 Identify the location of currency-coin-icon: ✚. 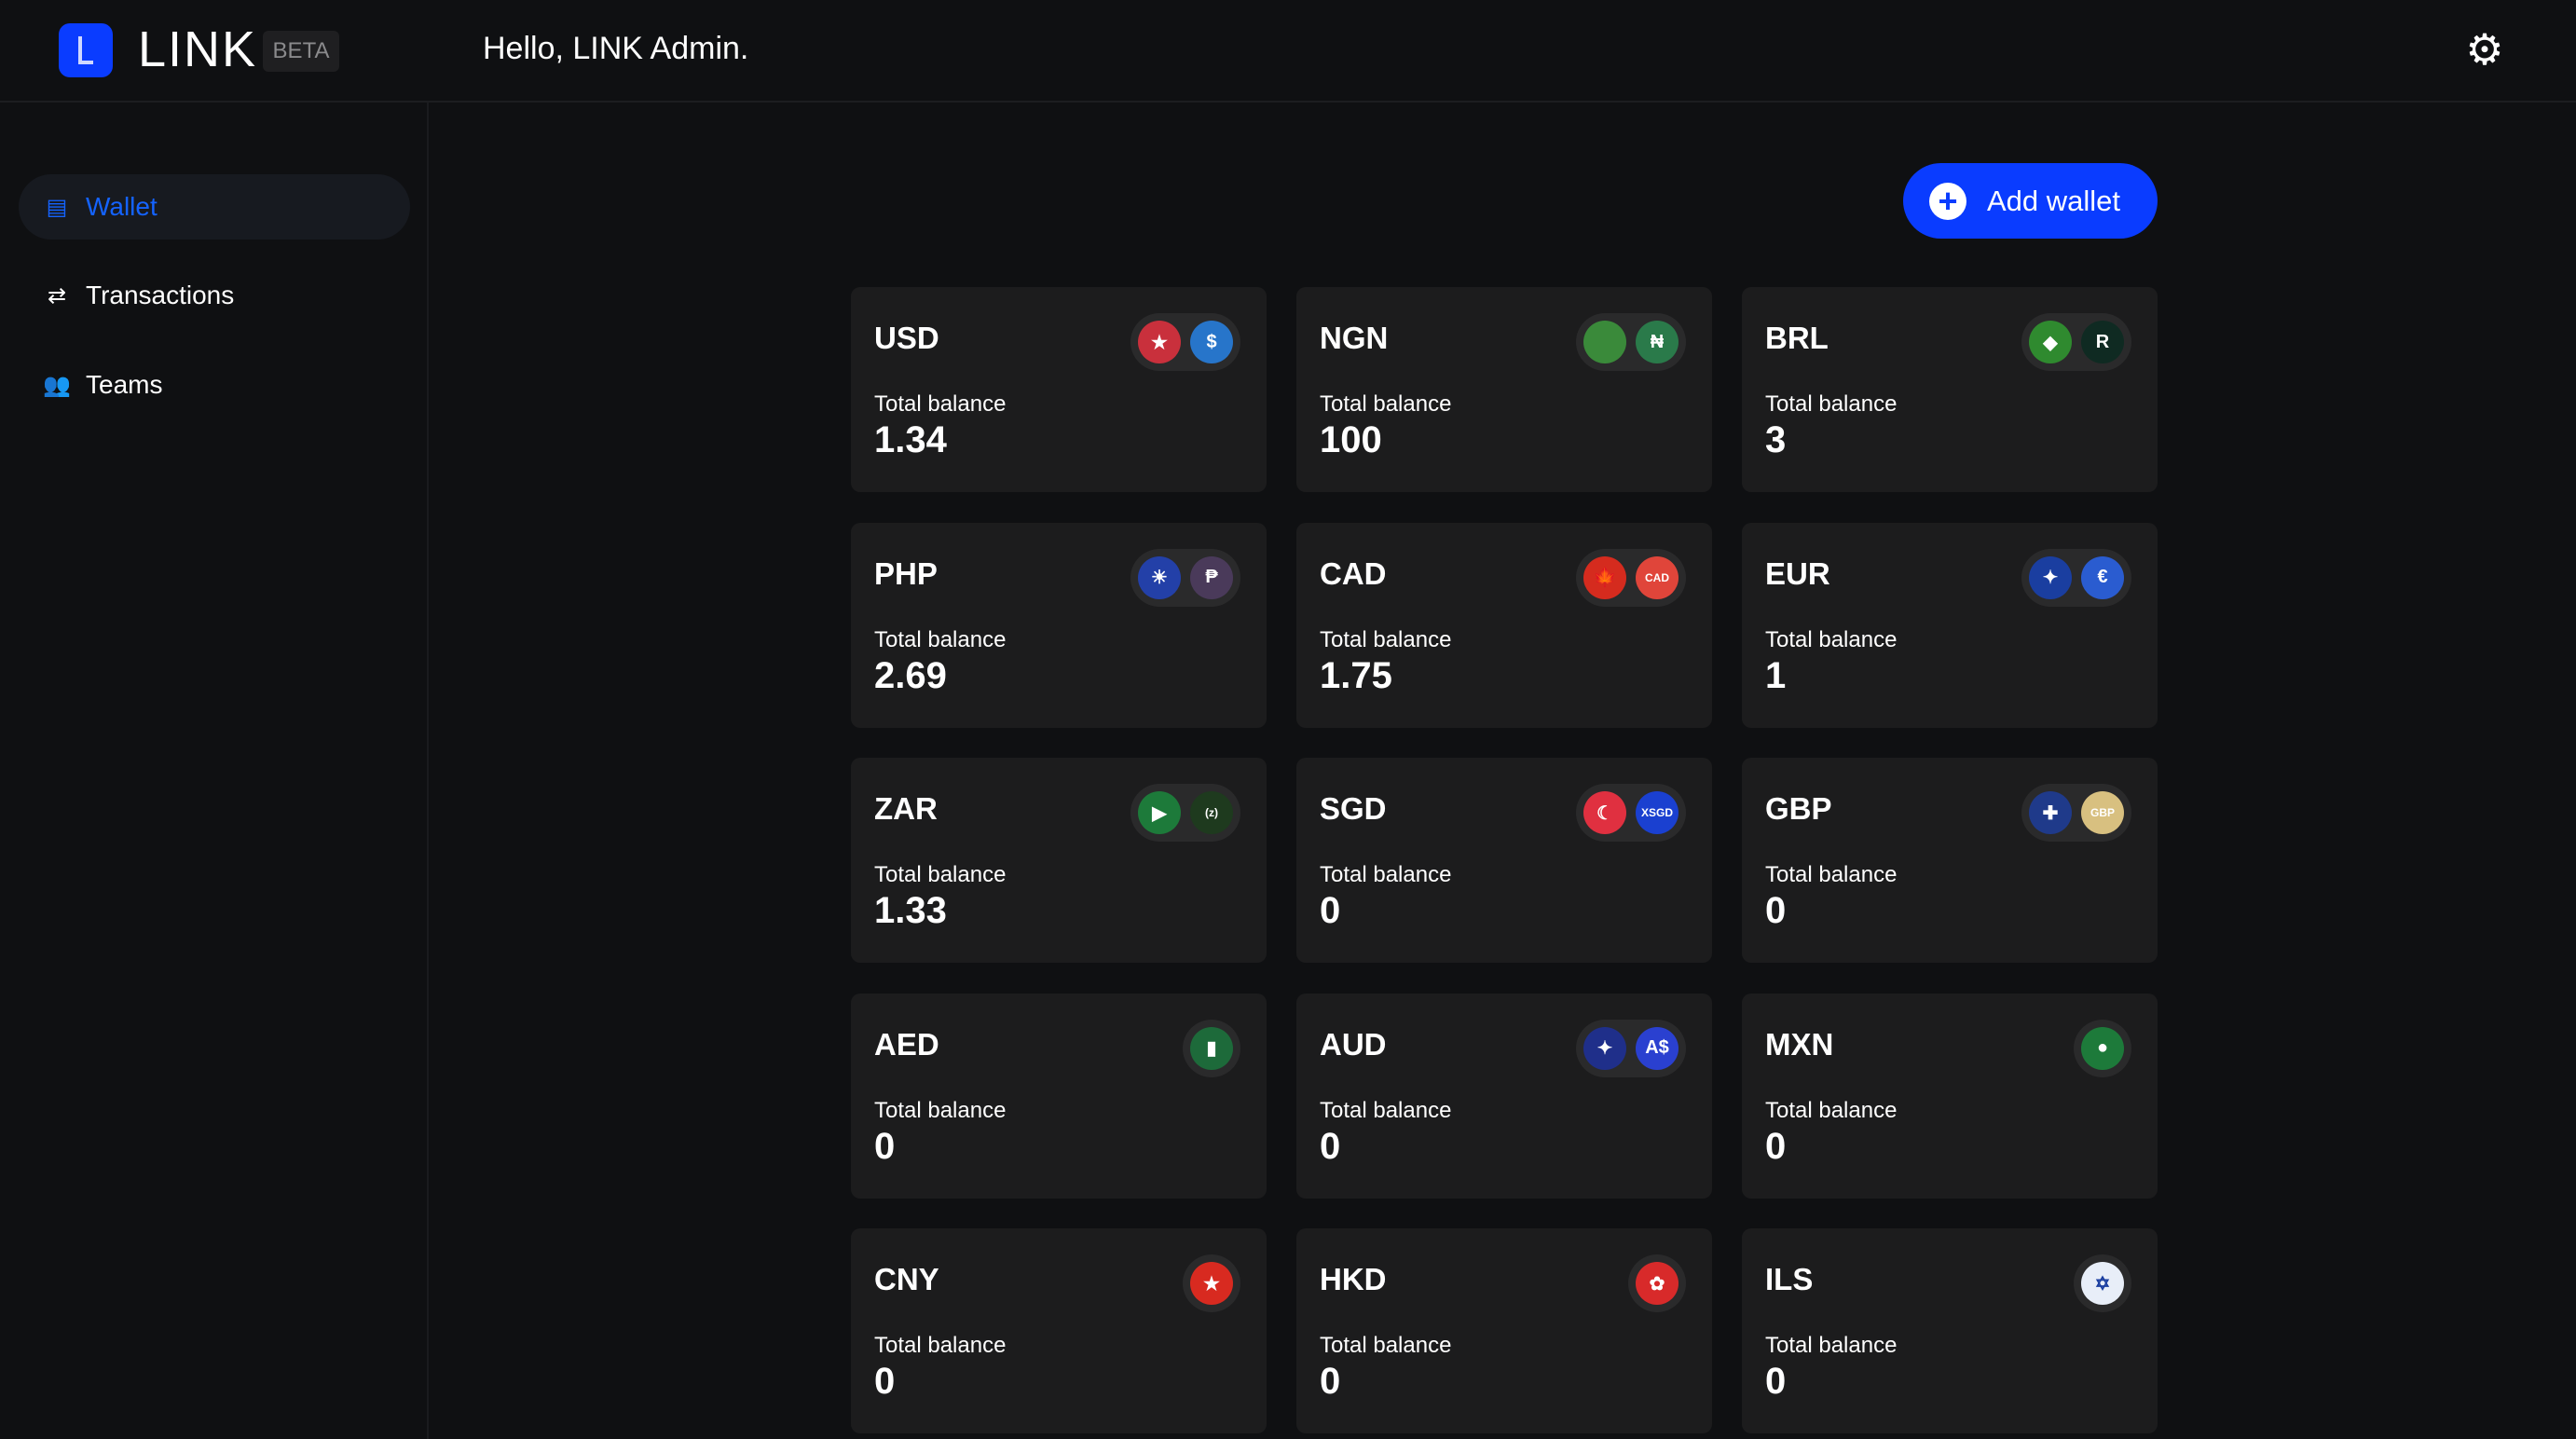
(2050, 812).